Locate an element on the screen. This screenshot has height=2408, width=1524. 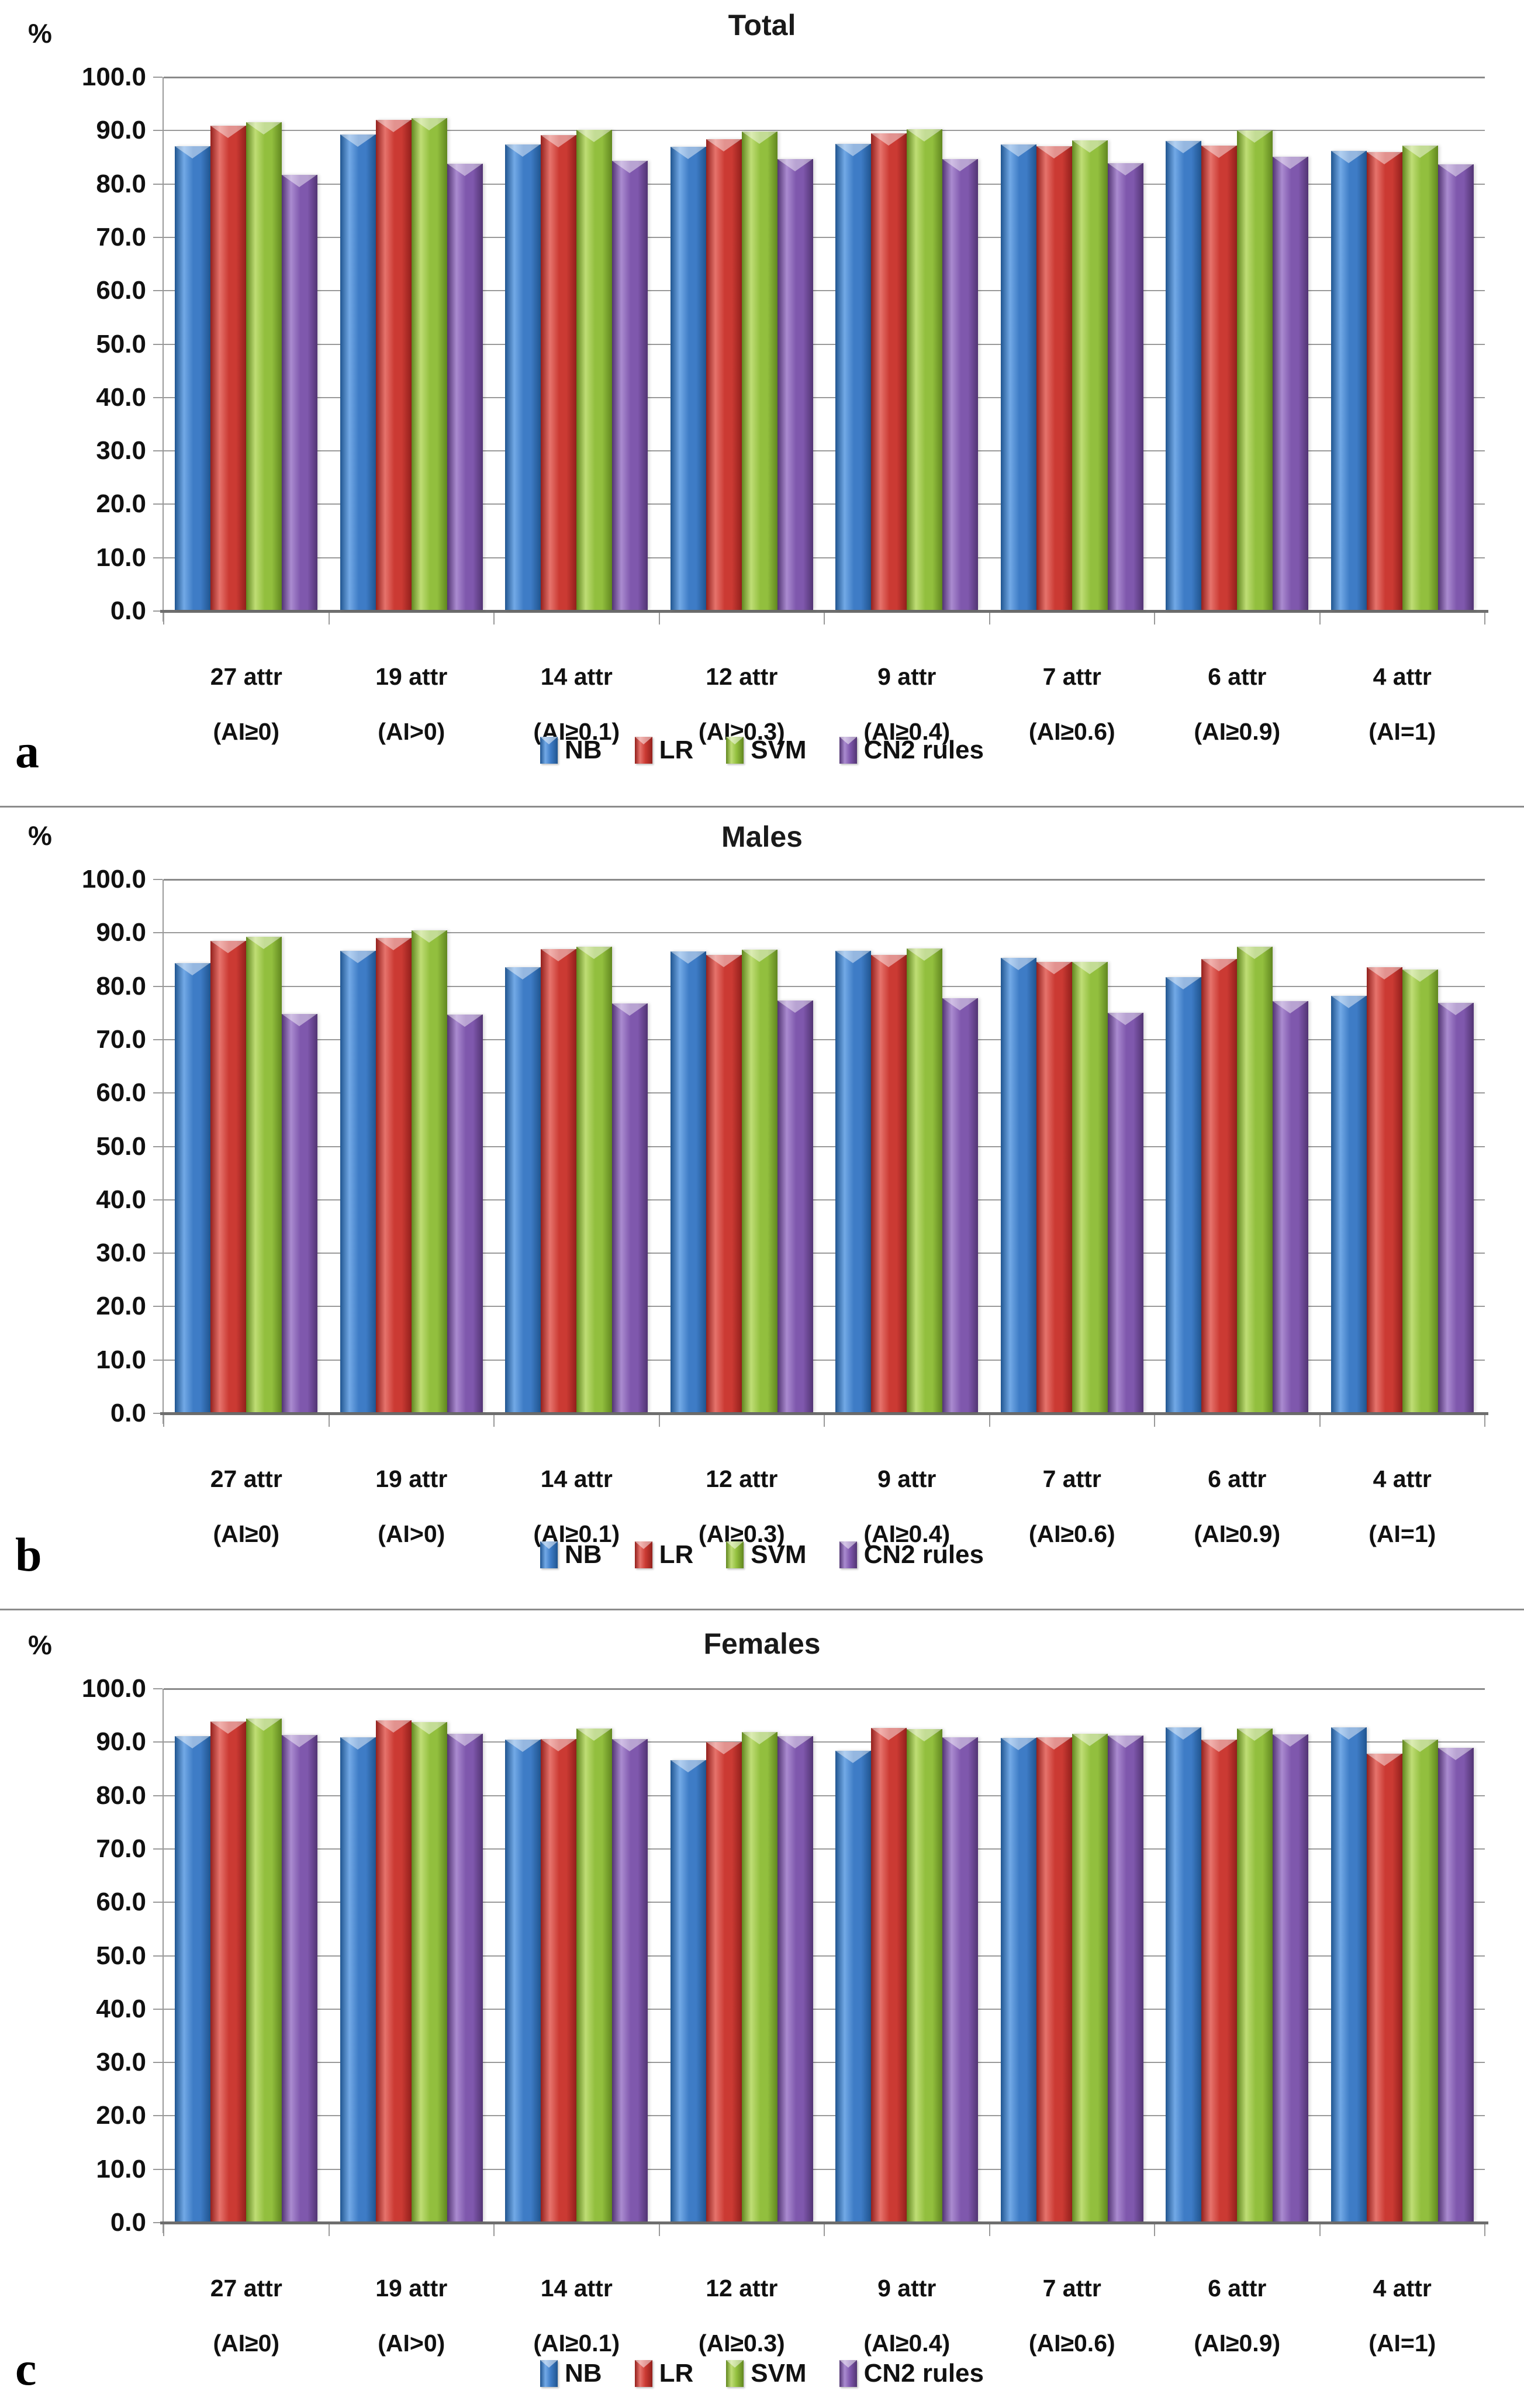
y-tick-label: 70.0 is located at coordinates (121, 1039).